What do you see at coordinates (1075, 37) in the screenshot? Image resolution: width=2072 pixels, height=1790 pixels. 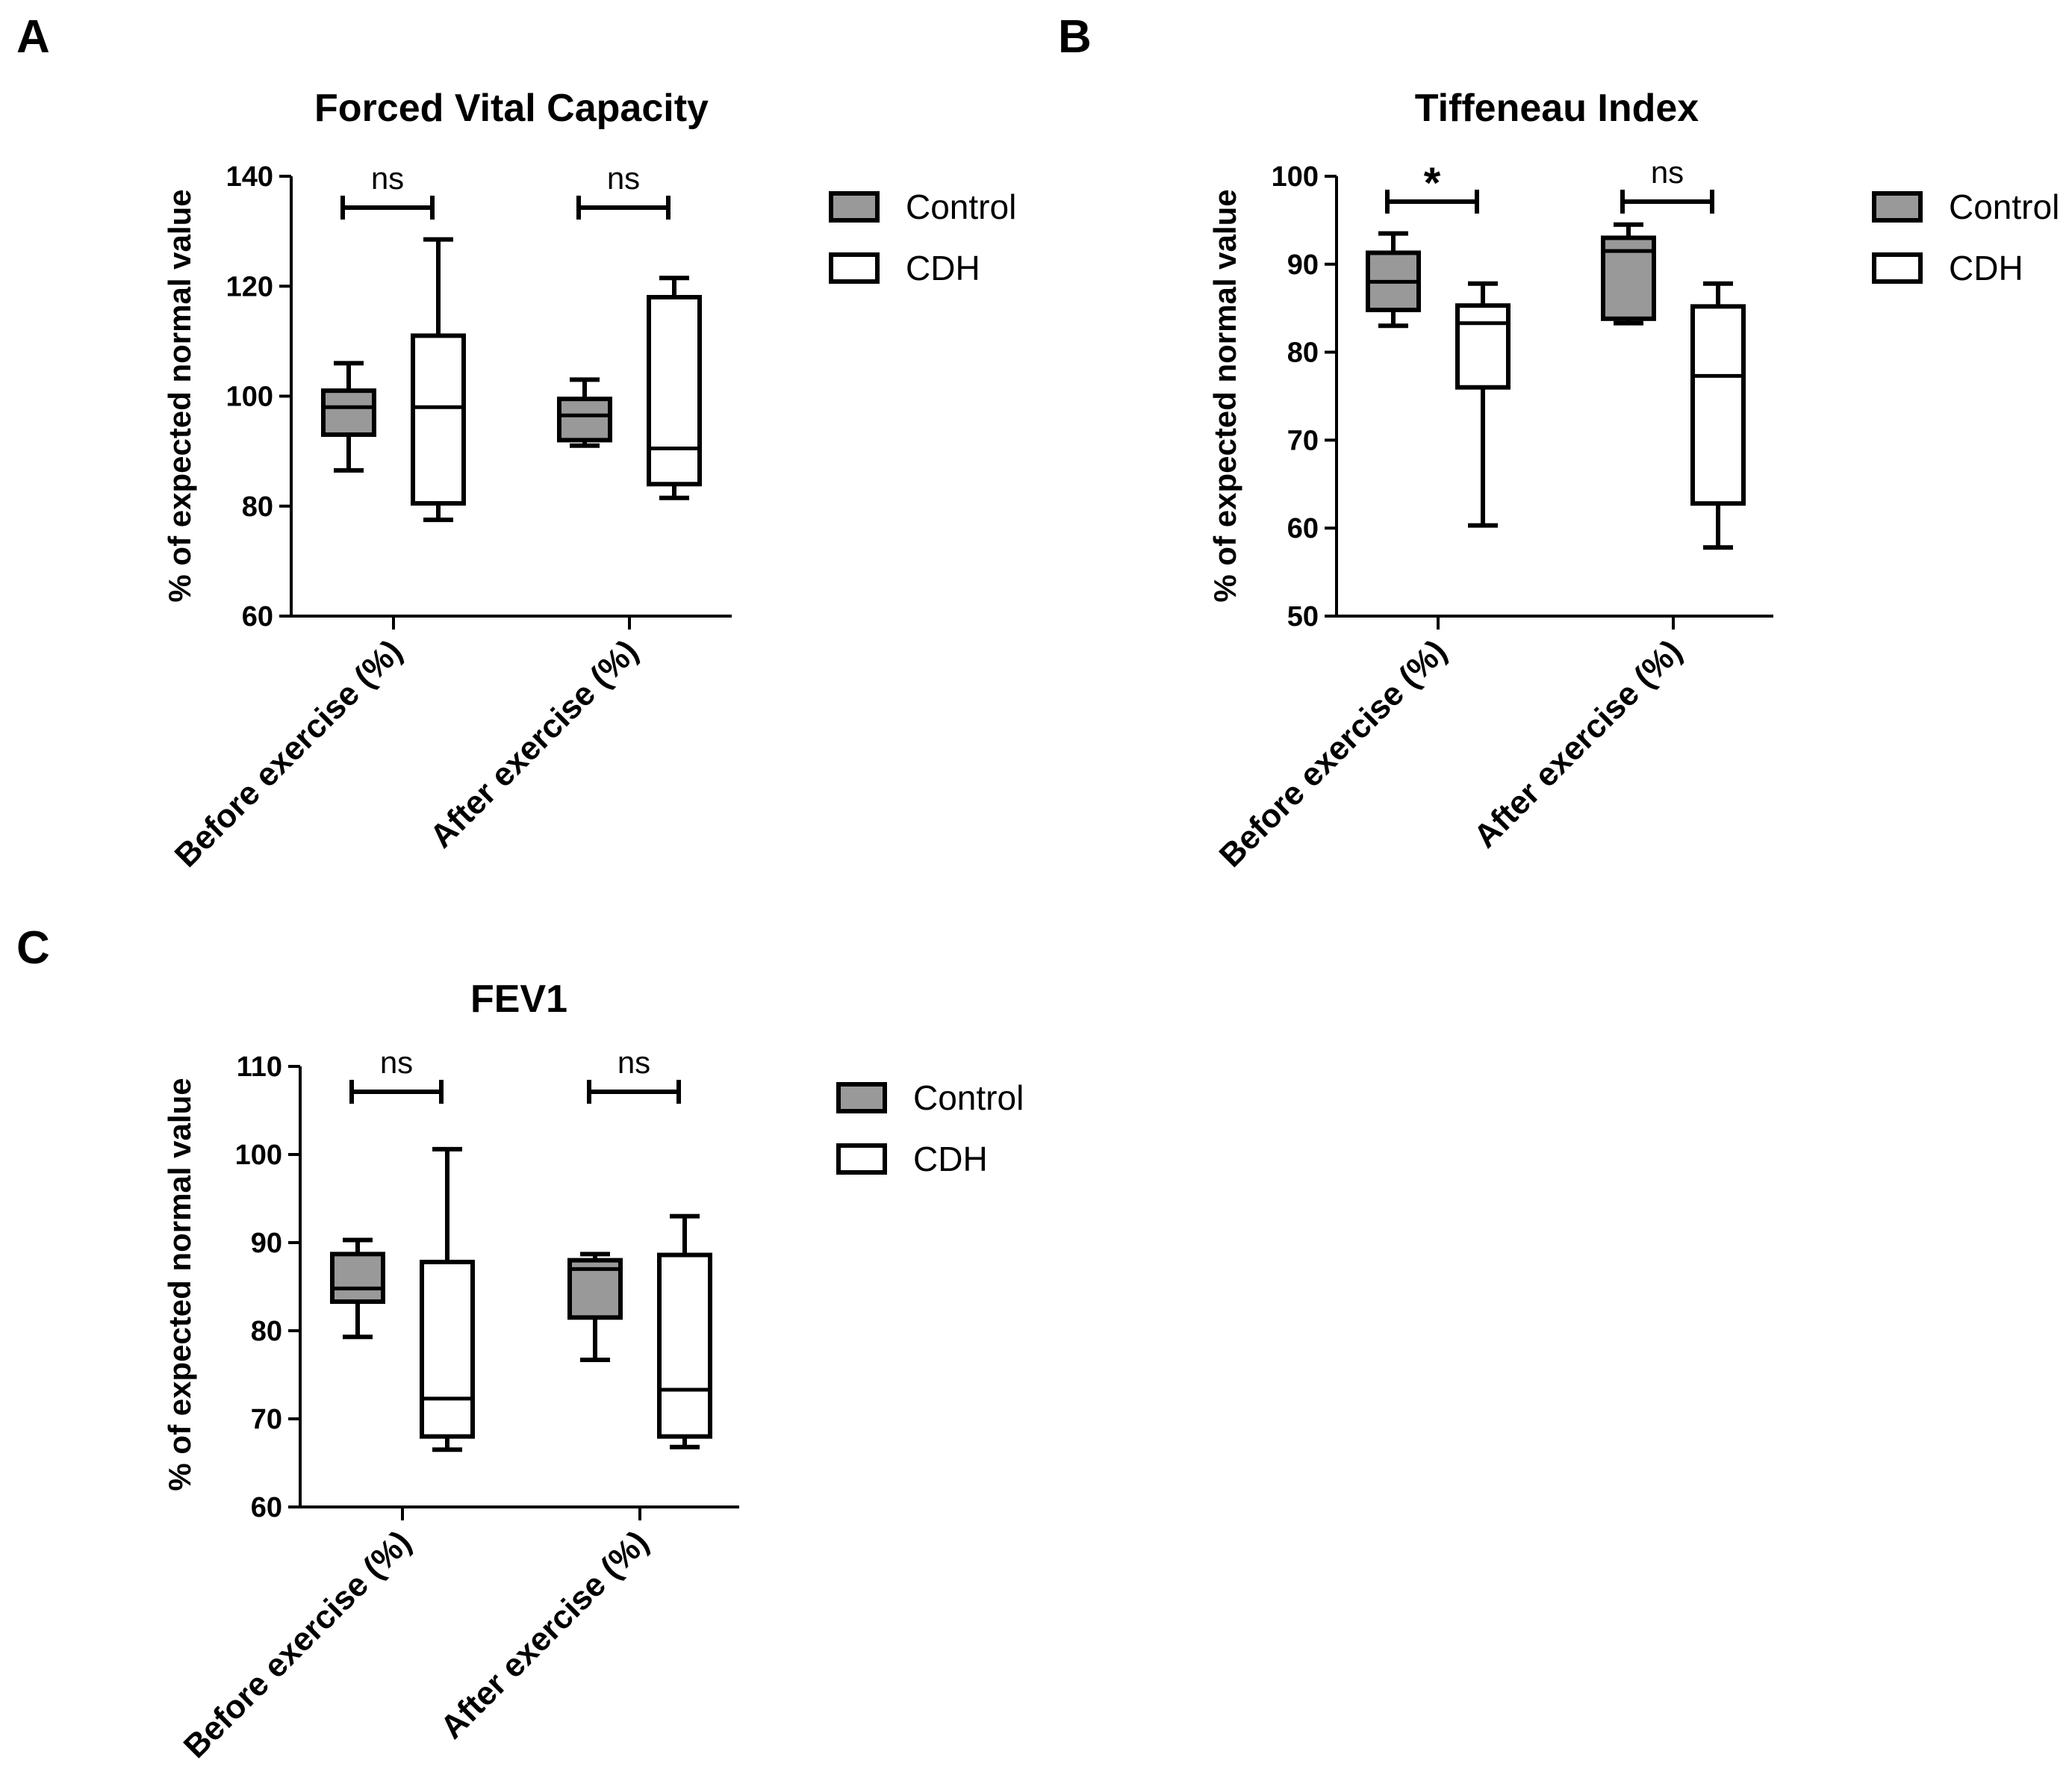 I see `panel-letter: B` at bounding box center [1075, 37].